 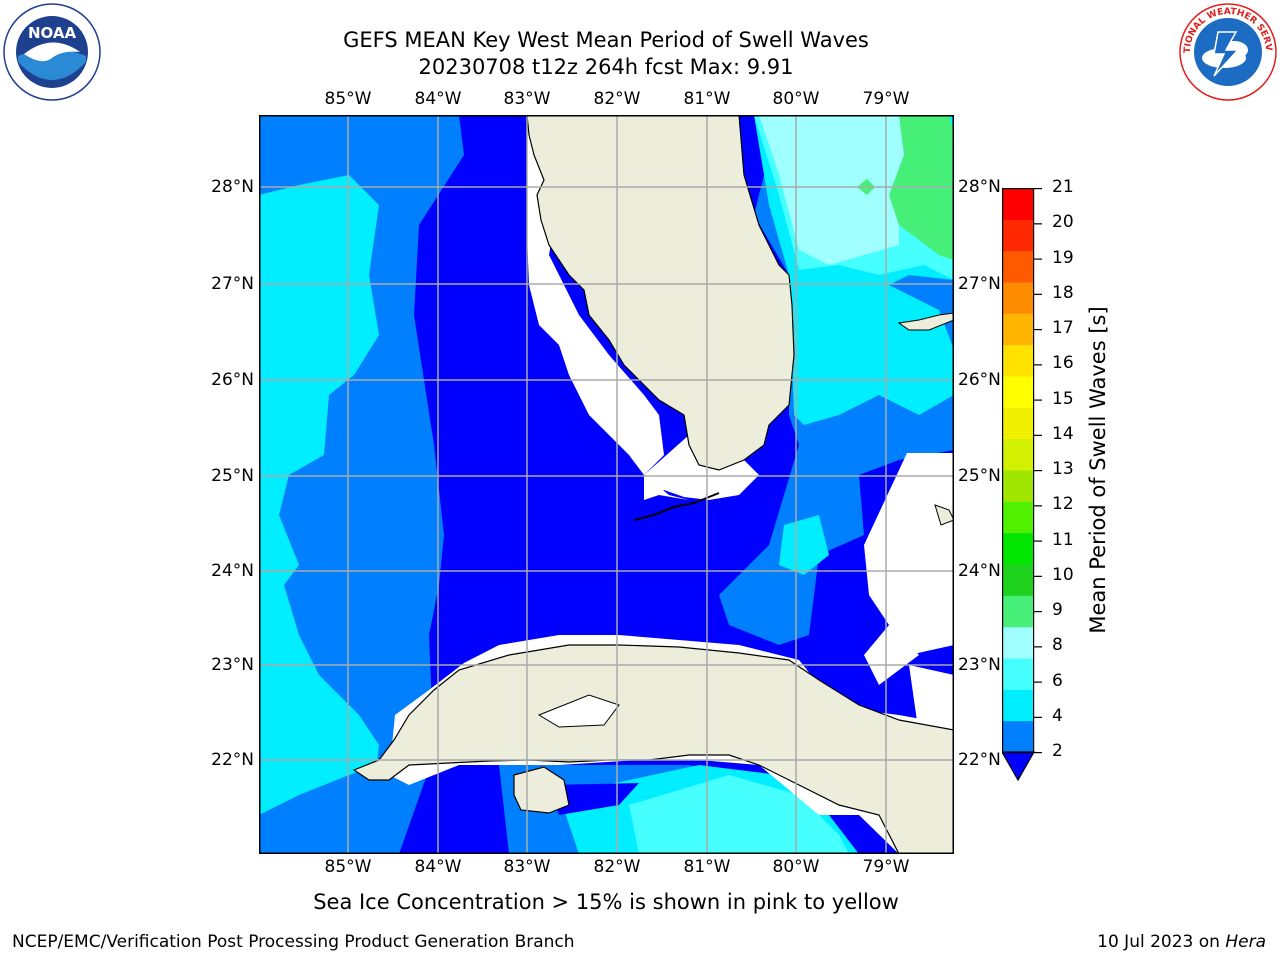 I want to click on colorbar-tick-label: 8, so click(x=1057, y=645).